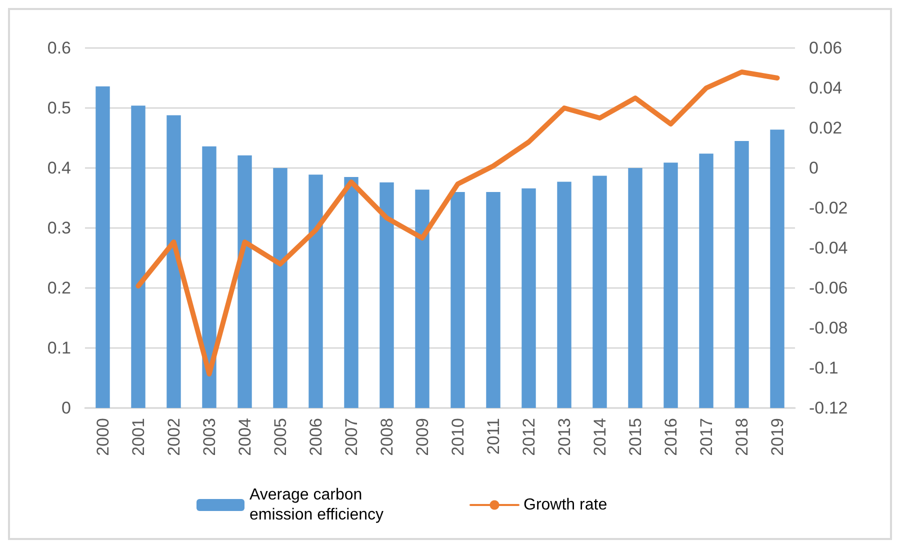  What do you see at coordinates (351, 437) in the screenshot?
I see `x-tick-label: 2007` at bounding box center [351, 437].